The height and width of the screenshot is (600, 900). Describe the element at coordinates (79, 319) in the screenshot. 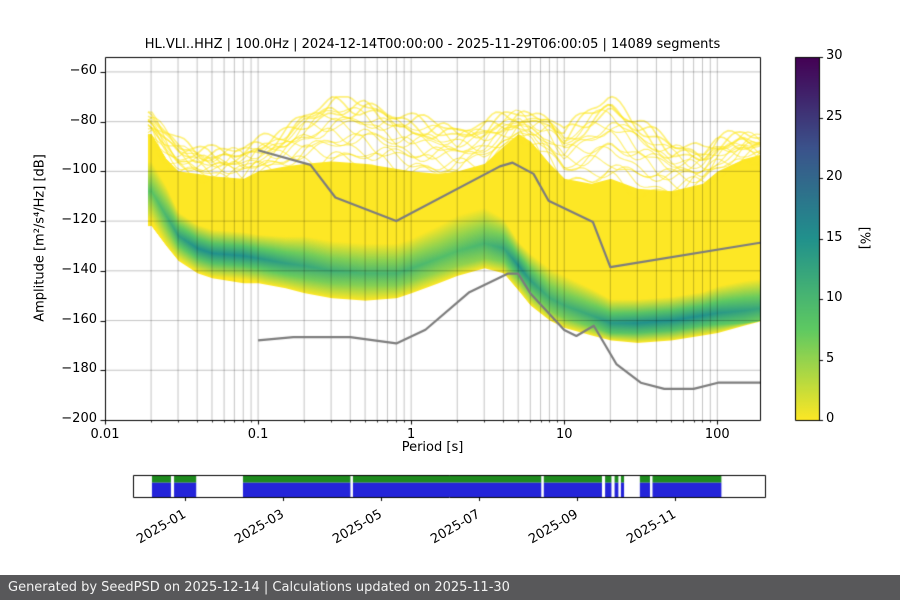

I see `y-tick-label: −160` at that location.